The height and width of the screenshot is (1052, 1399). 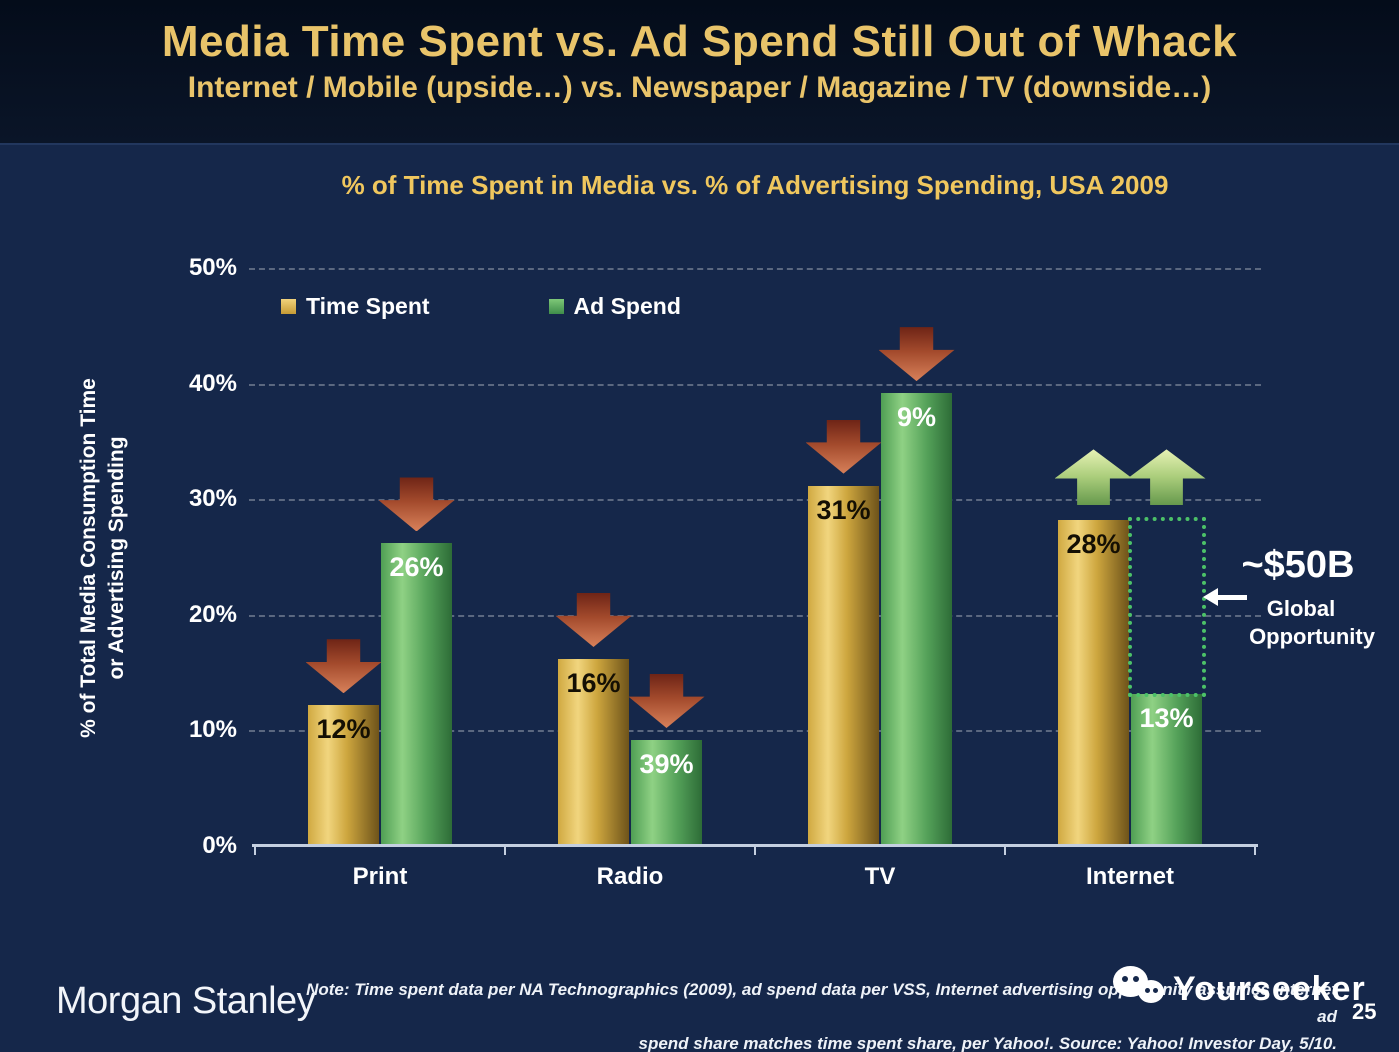 What do you see at coordinates (212, 267) in the screenshot?
I see `y-tick-50%: 50%` at bounding box center [212, 267].